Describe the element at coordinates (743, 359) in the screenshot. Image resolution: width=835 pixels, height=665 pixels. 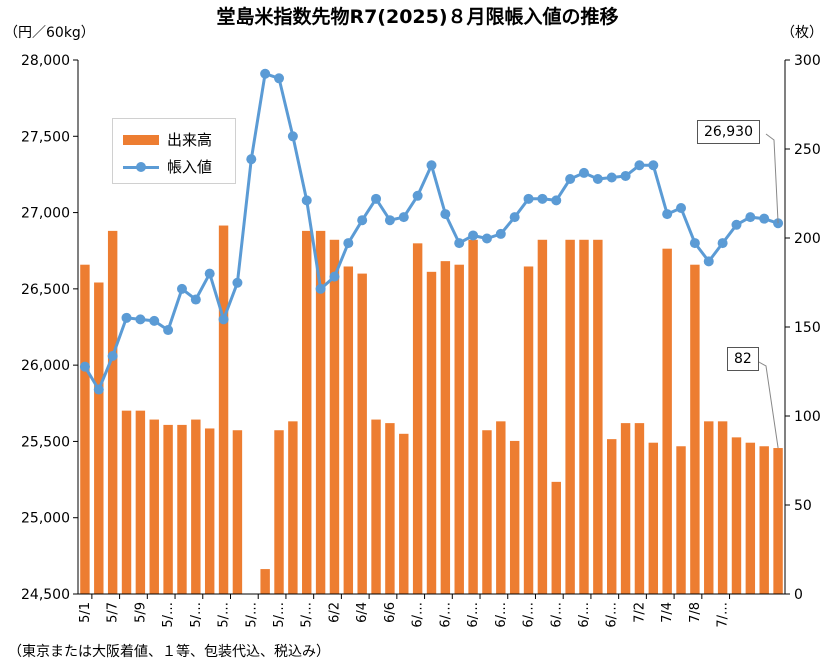
I see `last-volume-callout: 82` at that location.